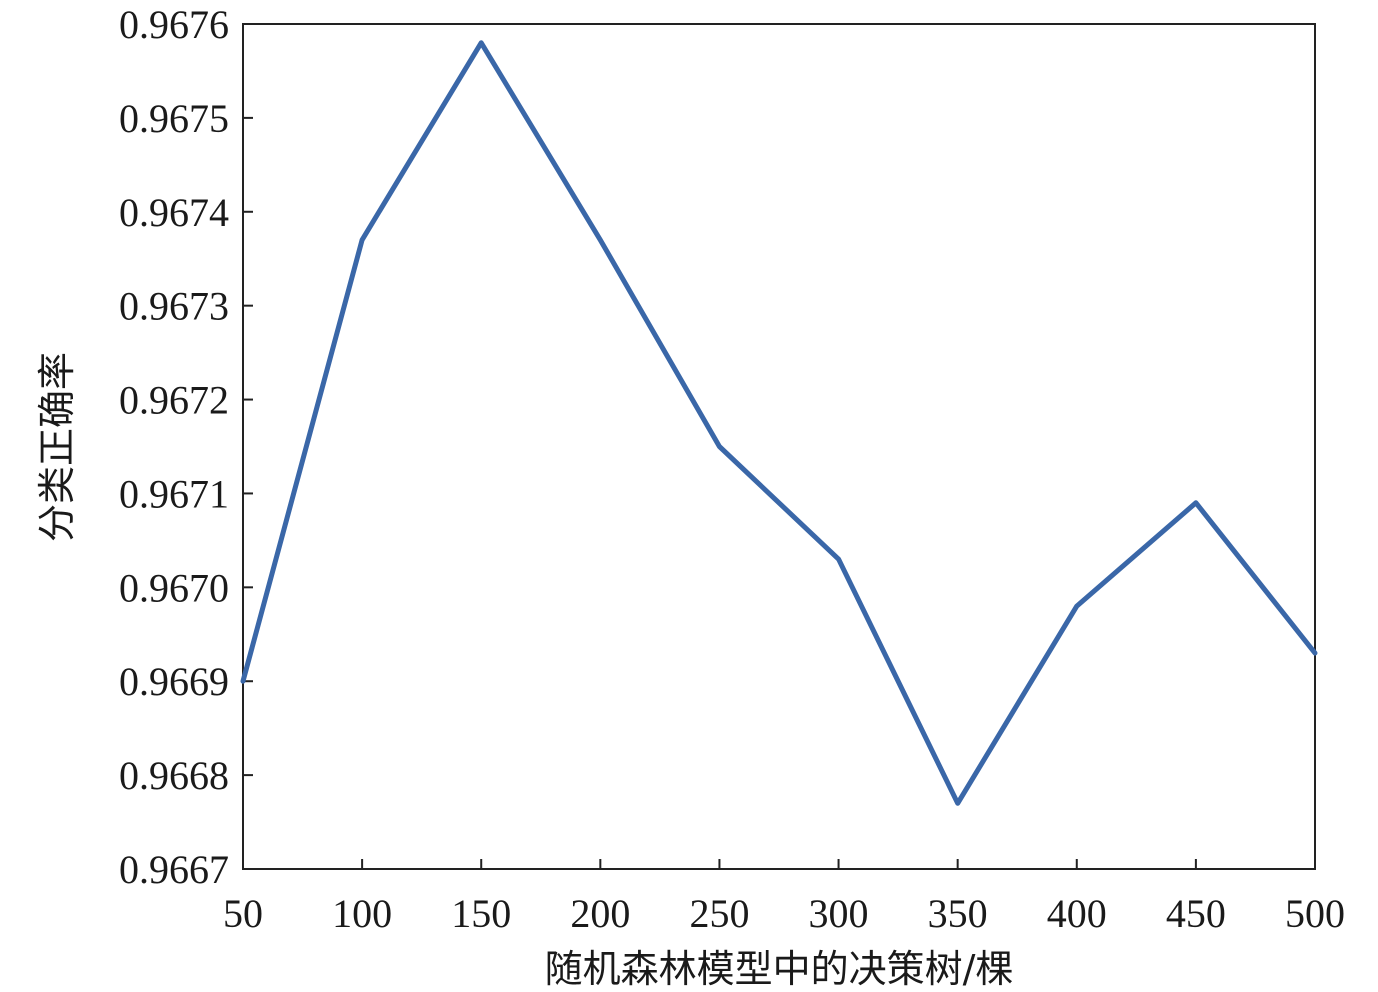 The height and width of the screenshot is (992, 1378). Describe the element at coordinates (719, 913) in the screenshot. I see `x-tick-label: 250` at that location.